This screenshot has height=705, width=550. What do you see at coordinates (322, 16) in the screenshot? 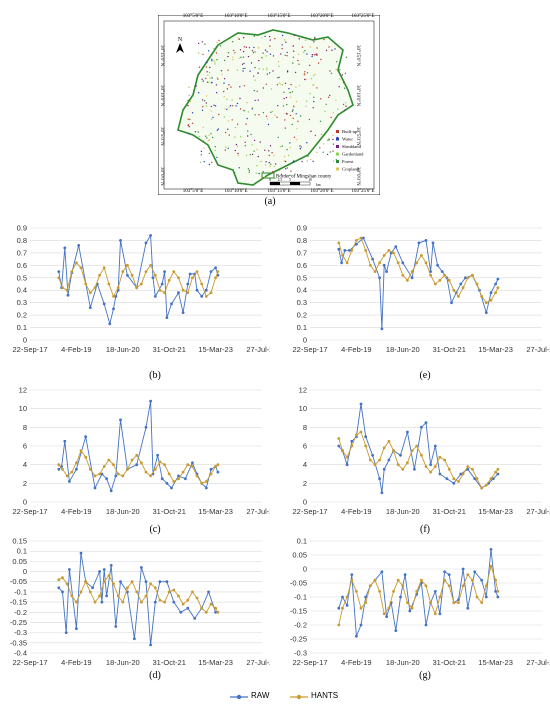
I see `lon-tick-label: 103°20'0"E` at bounding box center [322, 16].